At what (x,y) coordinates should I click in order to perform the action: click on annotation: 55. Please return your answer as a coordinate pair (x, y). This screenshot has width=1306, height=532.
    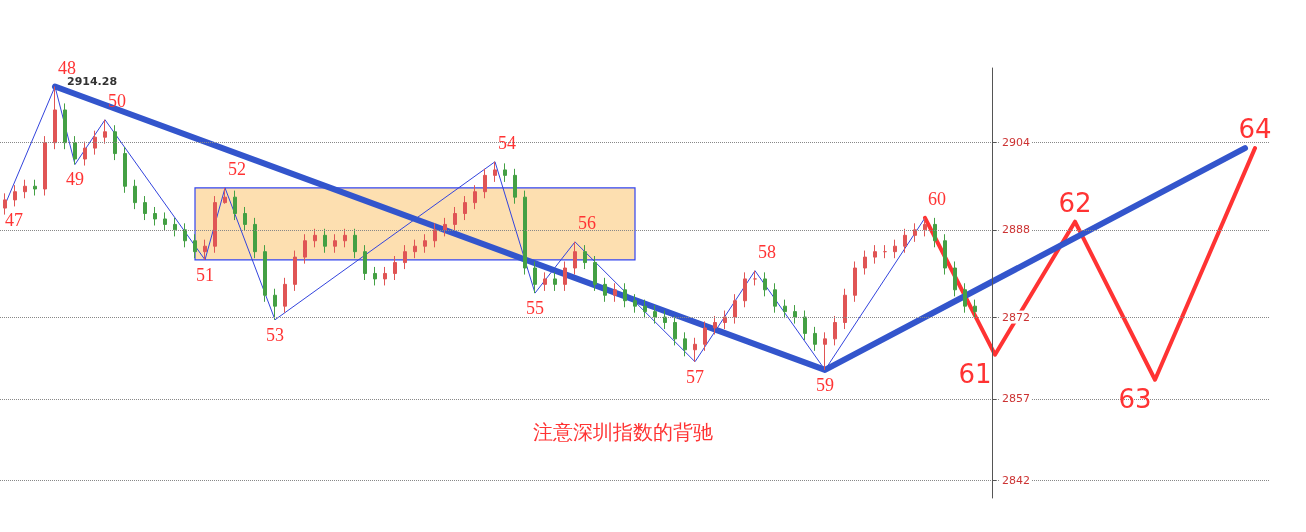
    Looking at the image, I should click on (535, 308).